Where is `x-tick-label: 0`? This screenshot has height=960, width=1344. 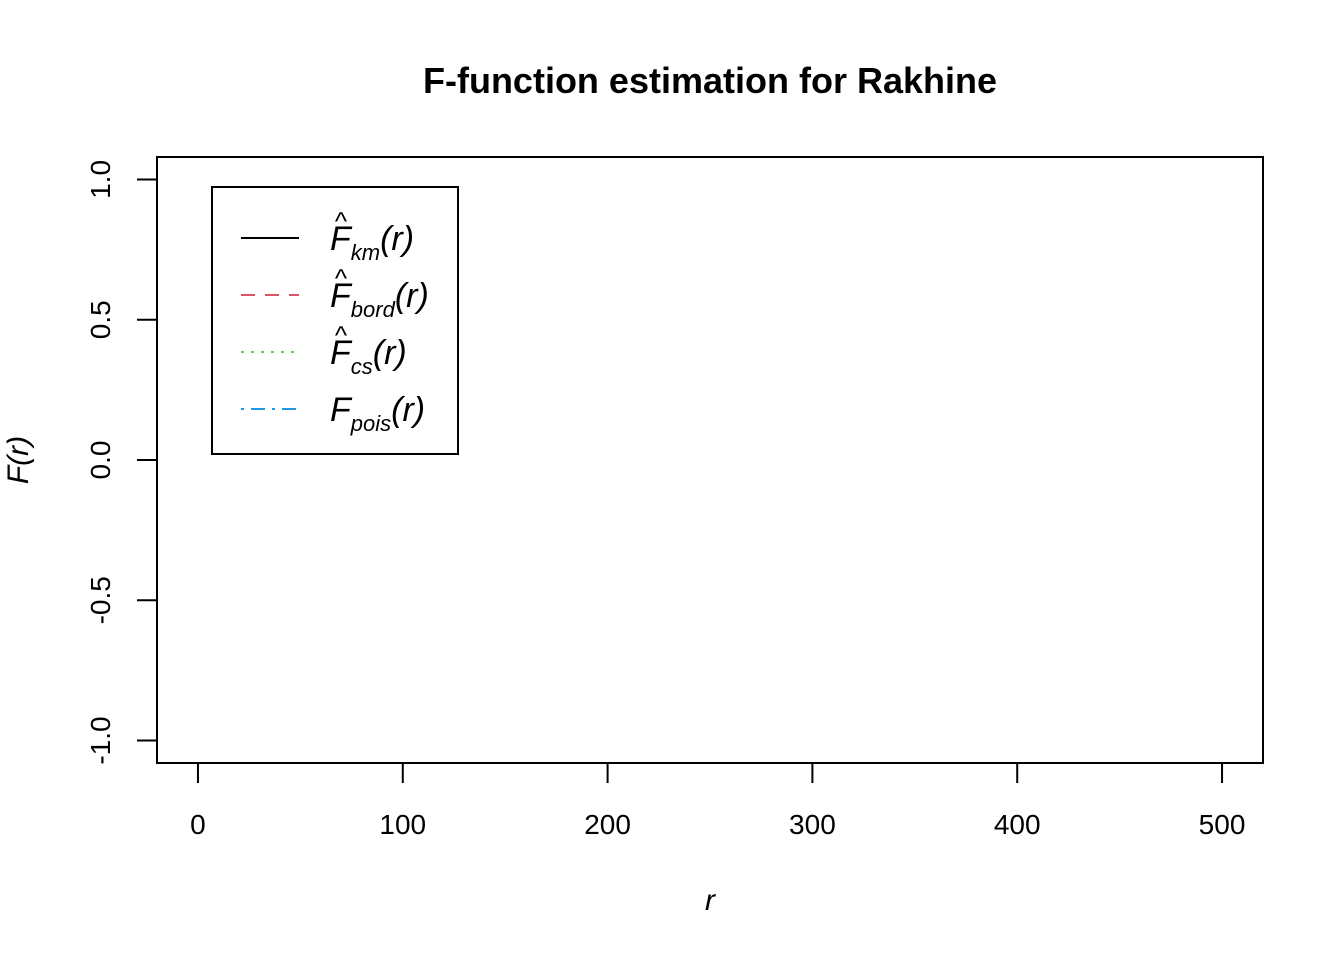 x-tick-label: 0 is located at coordinates (198, 824).